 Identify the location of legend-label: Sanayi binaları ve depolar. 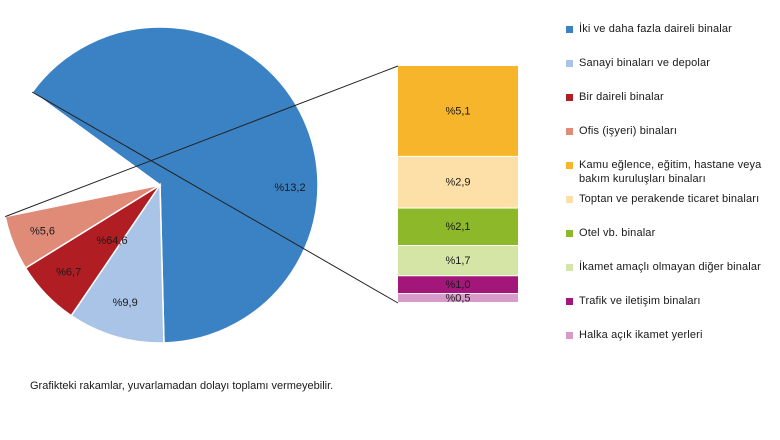
(645, 63).